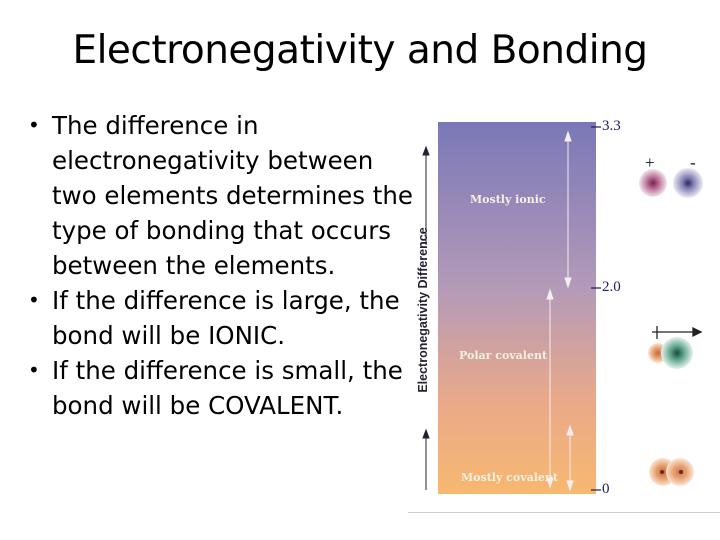 Image resolution: width=720 pixels, height=540 pixels. Describe the element at coordinates (653, 183) in the screenshot. I see `atom-positive` at that location.